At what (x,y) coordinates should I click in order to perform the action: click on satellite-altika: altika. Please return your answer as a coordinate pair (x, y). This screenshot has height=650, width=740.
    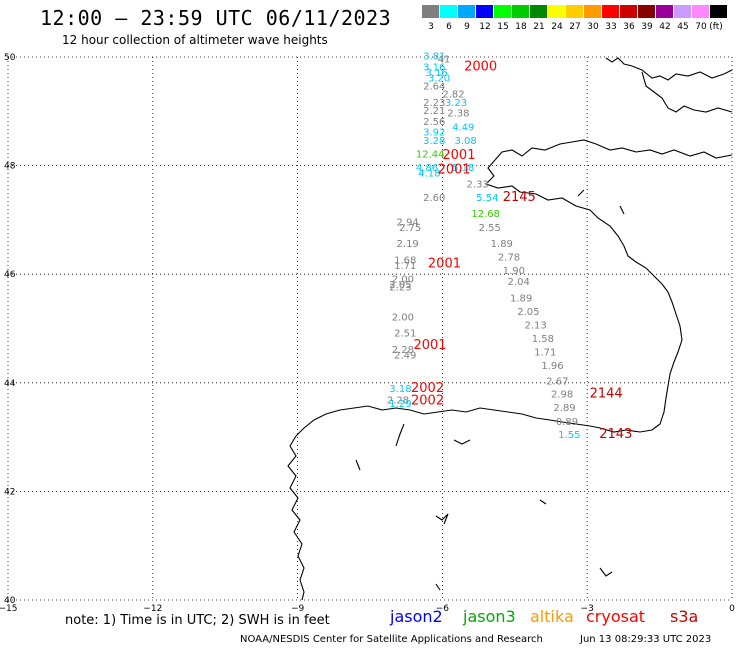
    Looking at the image, I should click on (552, 616).